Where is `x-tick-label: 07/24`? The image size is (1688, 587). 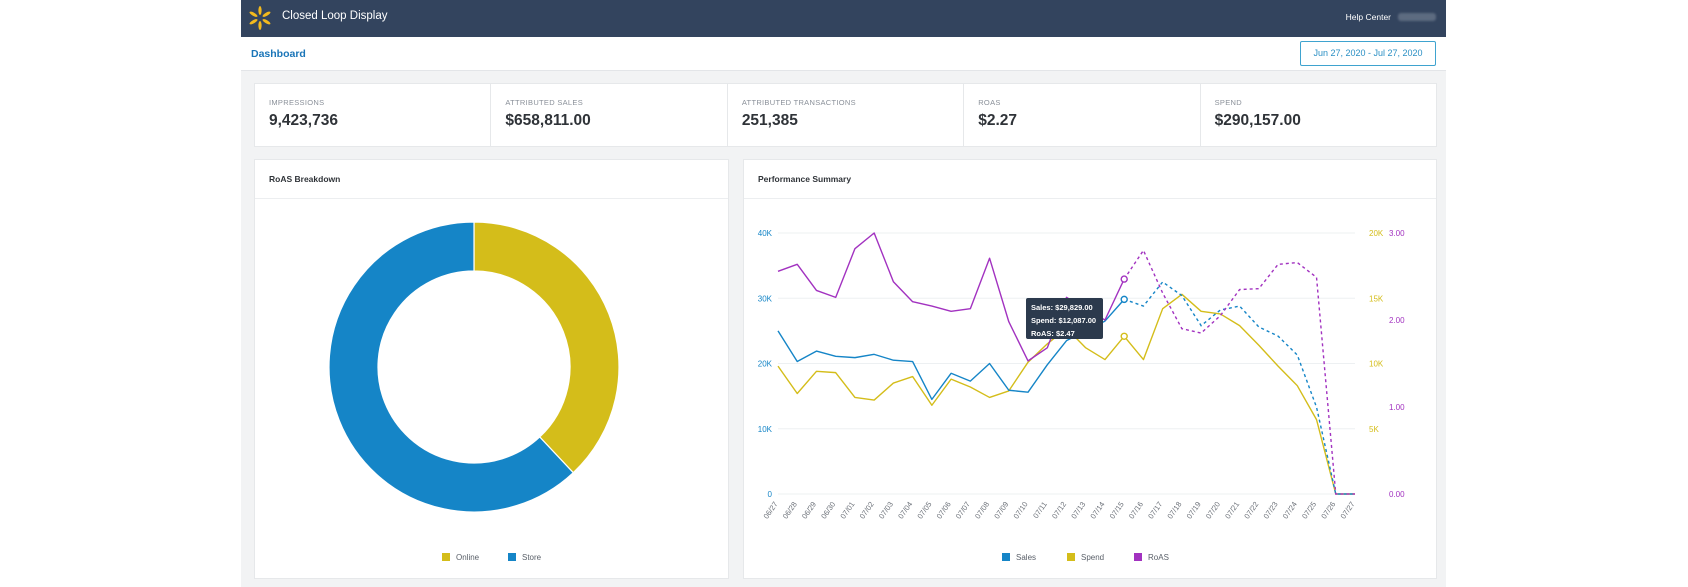
x-tick-label: 07/24 is located at coordinates (1290, 510).